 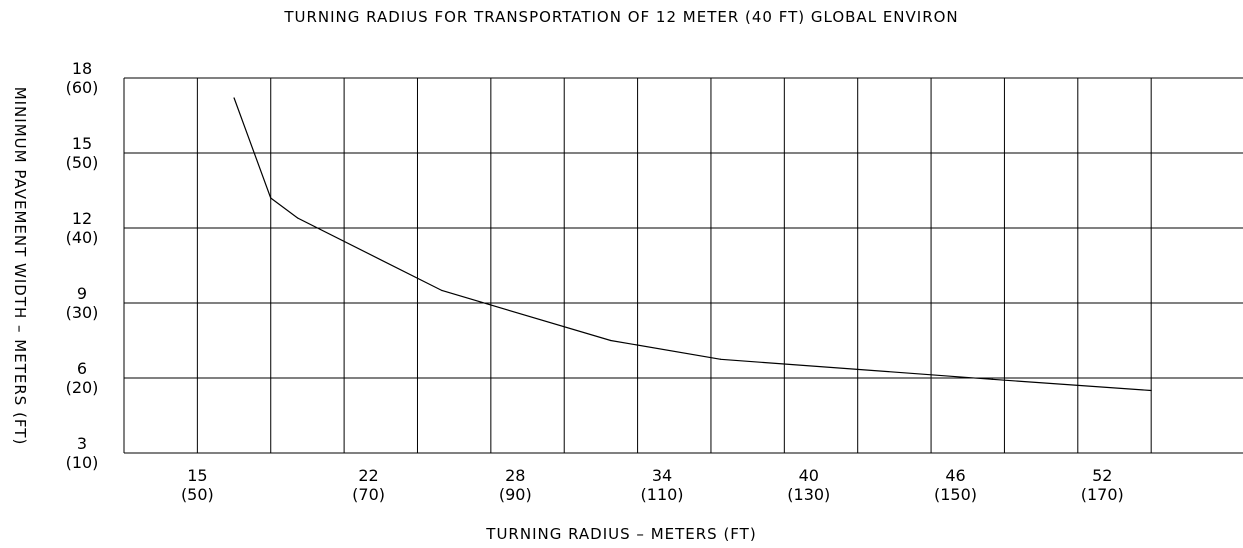 I want to click on x-tick-label: 46, so click(x=955, y=475).